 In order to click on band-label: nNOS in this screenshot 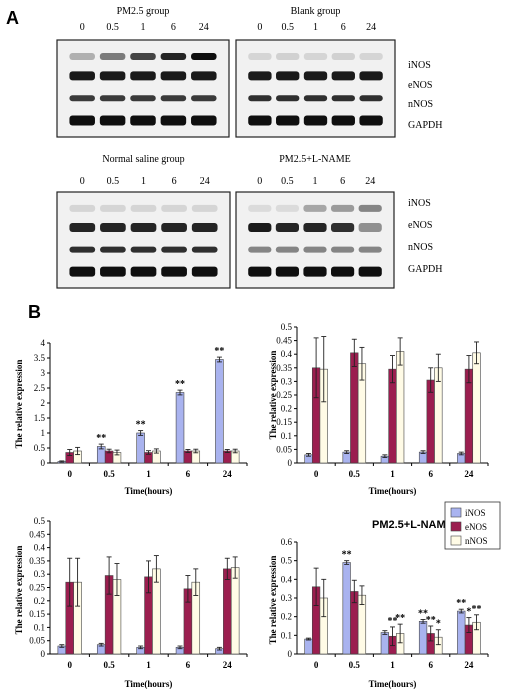, I will do `click(420, 247)`.